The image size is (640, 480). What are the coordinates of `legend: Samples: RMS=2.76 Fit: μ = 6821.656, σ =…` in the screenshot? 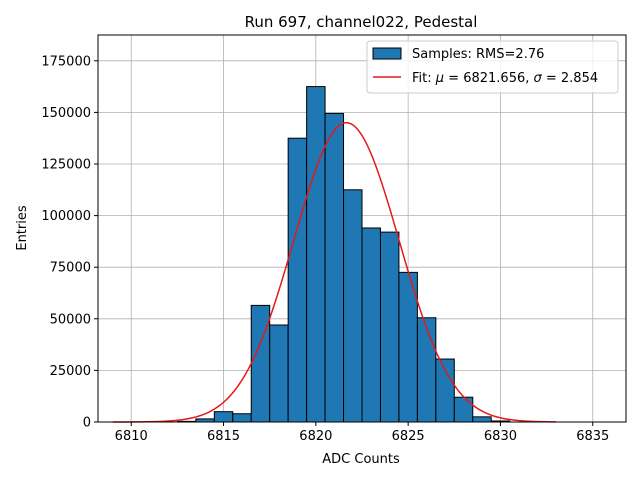 It's located at (492, 67).